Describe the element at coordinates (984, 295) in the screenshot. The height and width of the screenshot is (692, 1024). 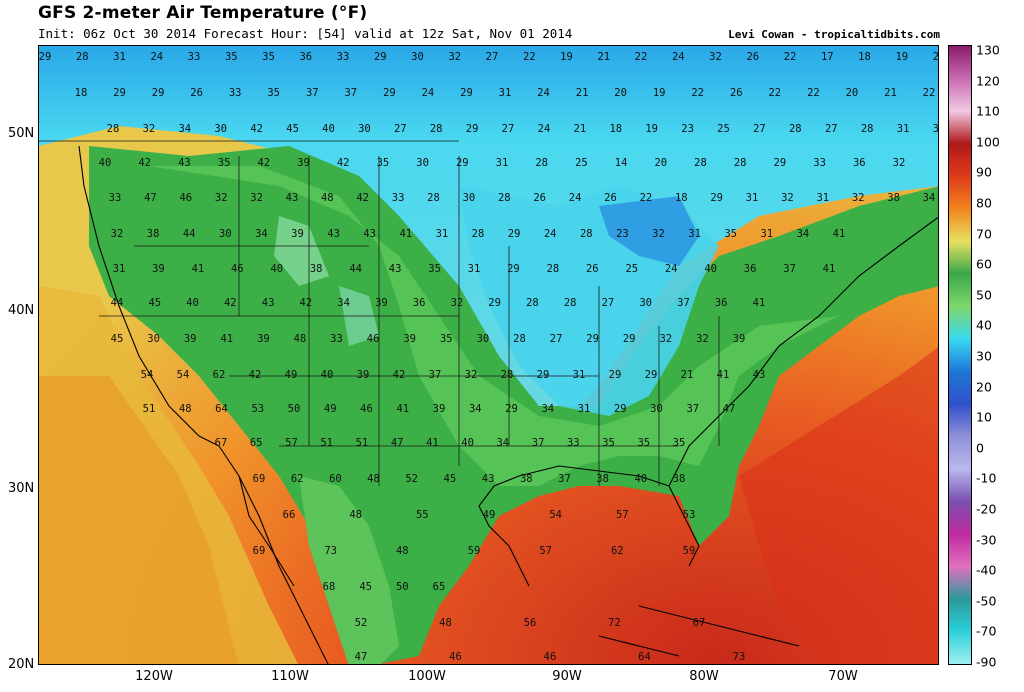
I see `colorbar-label: 50` at that location.